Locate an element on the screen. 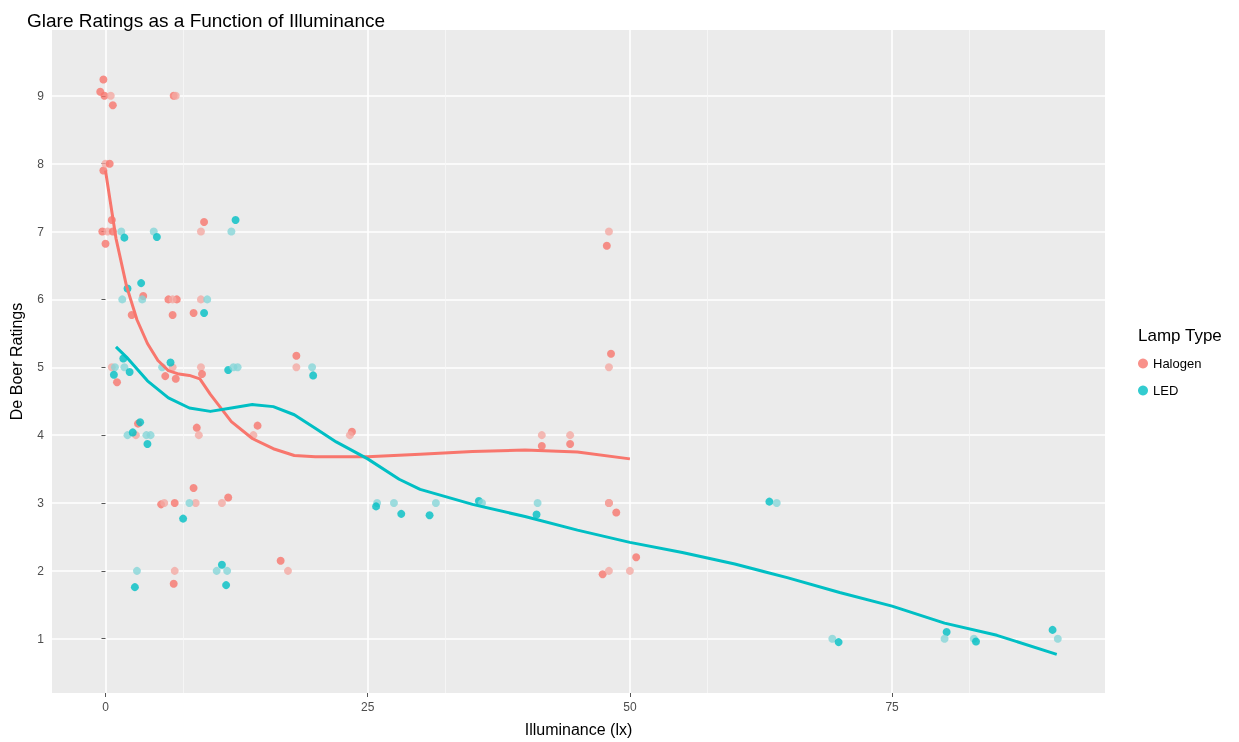  y-tick-label: 2 is located at coordinates (41, 570).